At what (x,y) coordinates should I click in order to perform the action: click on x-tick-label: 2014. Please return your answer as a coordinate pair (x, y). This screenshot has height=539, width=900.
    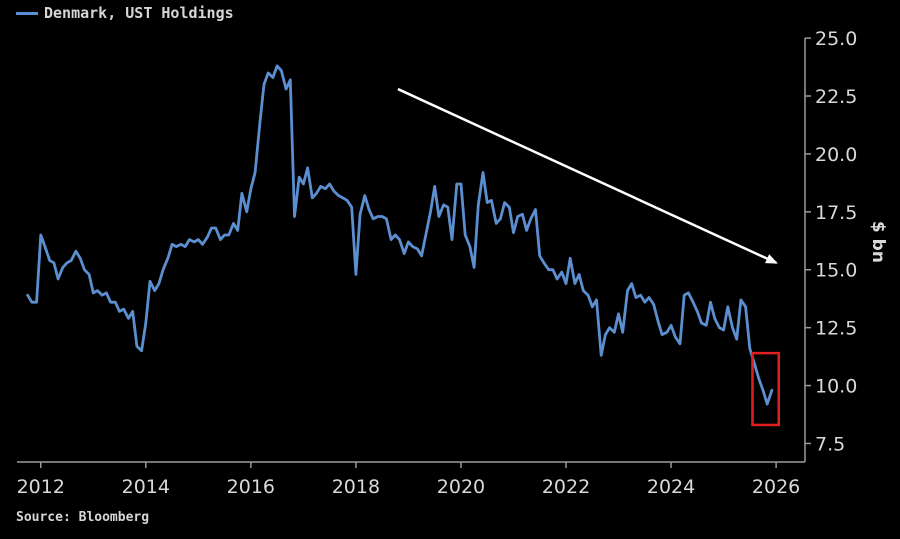
    Looking at the image, I should click on (146, 487).